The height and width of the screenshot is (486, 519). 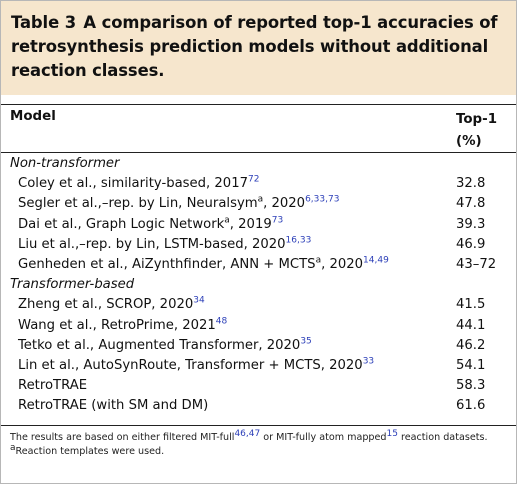 I want to click on reference-link: 73, so click(x=277, y=220).